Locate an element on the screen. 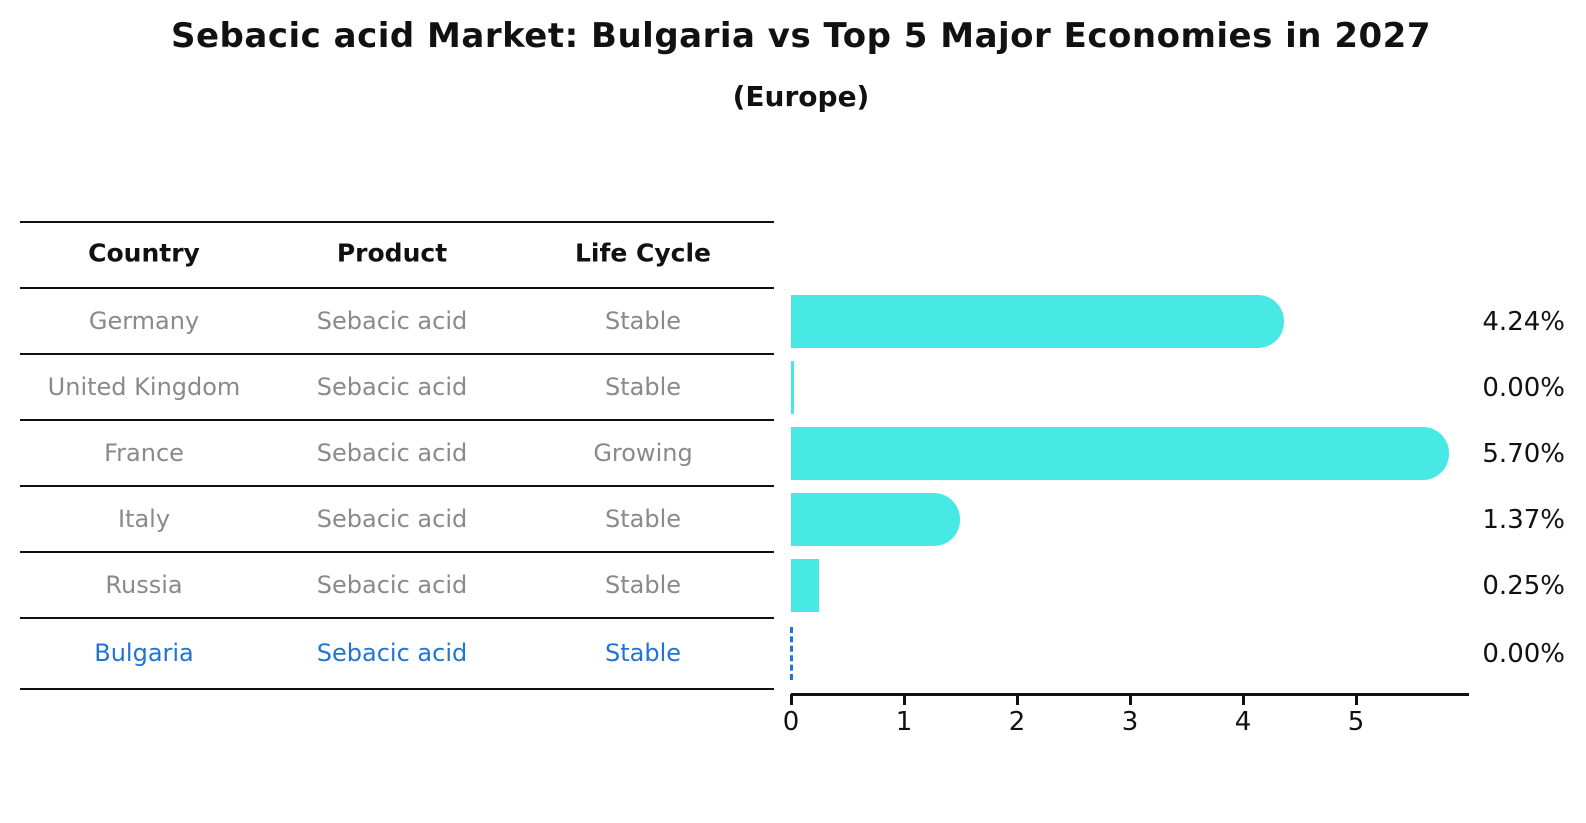 The image size is (1586, 823). table-cell-life-cycle: Growing is located at coordinates (643, 453).